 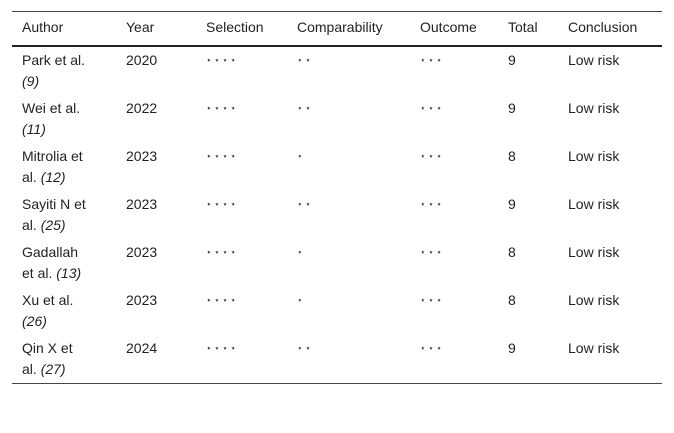 I want to click on table-cell: 2022, so click(x=142, y=108).